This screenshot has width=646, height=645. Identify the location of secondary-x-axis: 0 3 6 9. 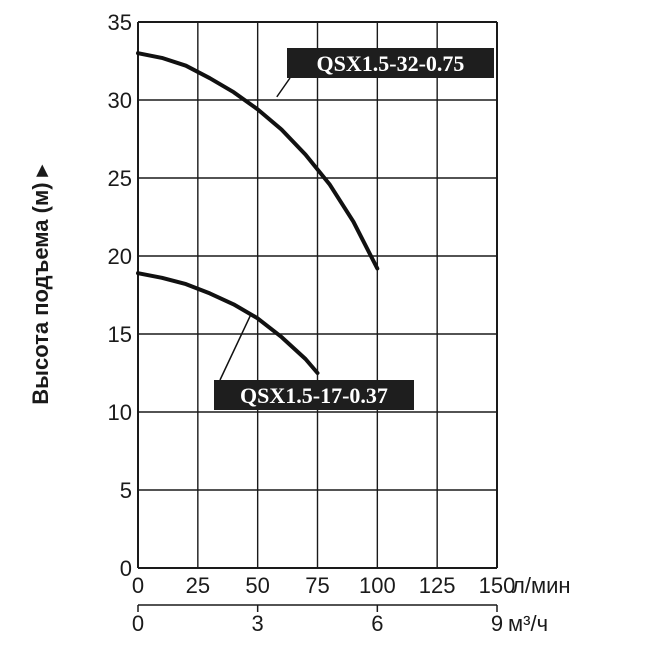
(317, 620).